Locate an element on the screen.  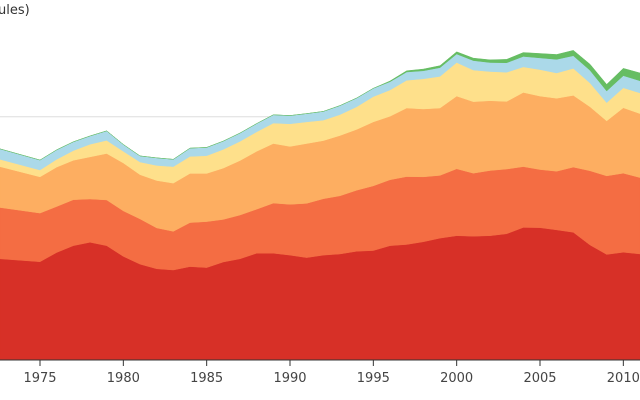
x-tick-label-1995: 1995 is located at coordinates (373, 378).